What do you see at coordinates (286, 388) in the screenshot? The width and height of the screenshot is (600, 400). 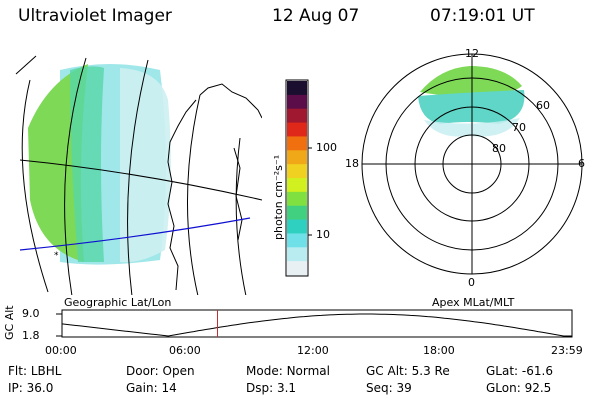 I see `info-dsp-value: 3.1` at bounding box center [286, 388].